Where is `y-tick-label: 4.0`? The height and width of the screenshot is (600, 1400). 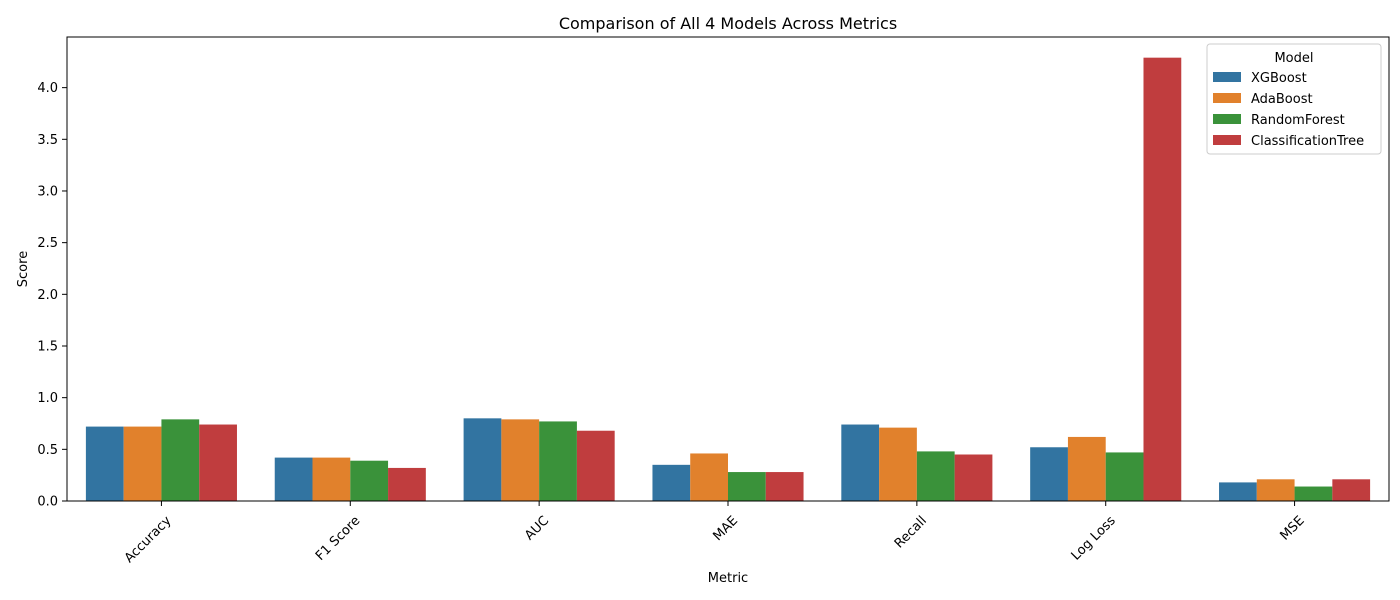
y-tick-label: 4.0 is located at coordinates (47, 88).